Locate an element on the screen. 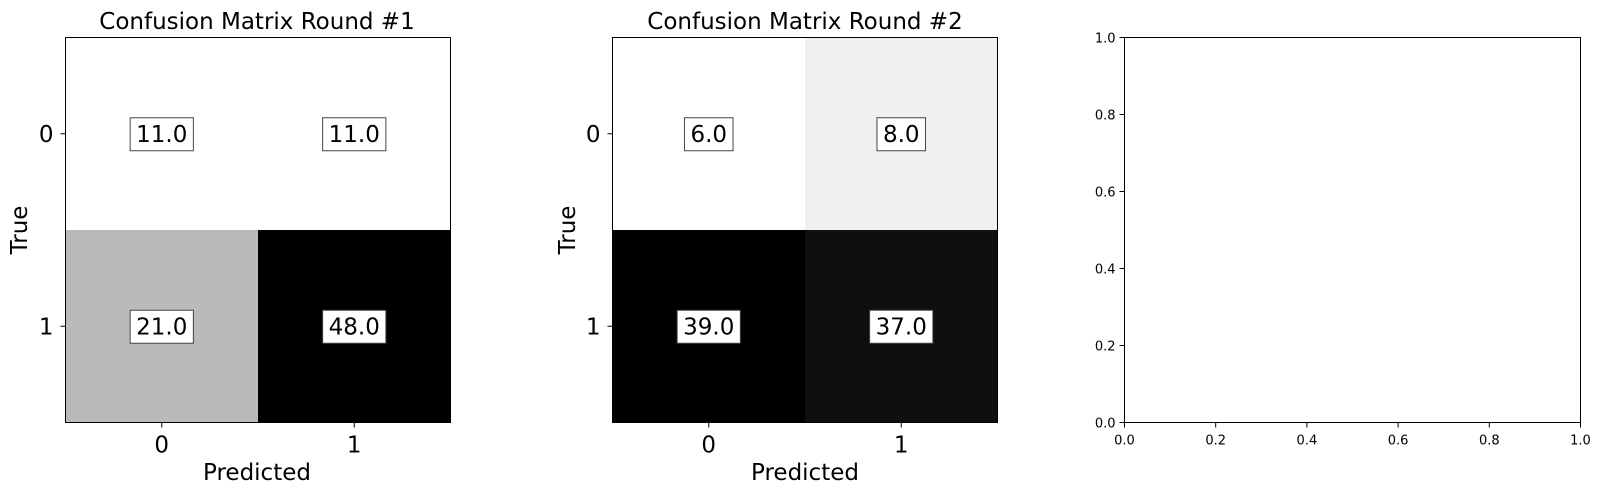 Image resolution: width=1600 pixels, height=495 pixels. cell-value-text: 37.0 is located at coordinates (901, 327).